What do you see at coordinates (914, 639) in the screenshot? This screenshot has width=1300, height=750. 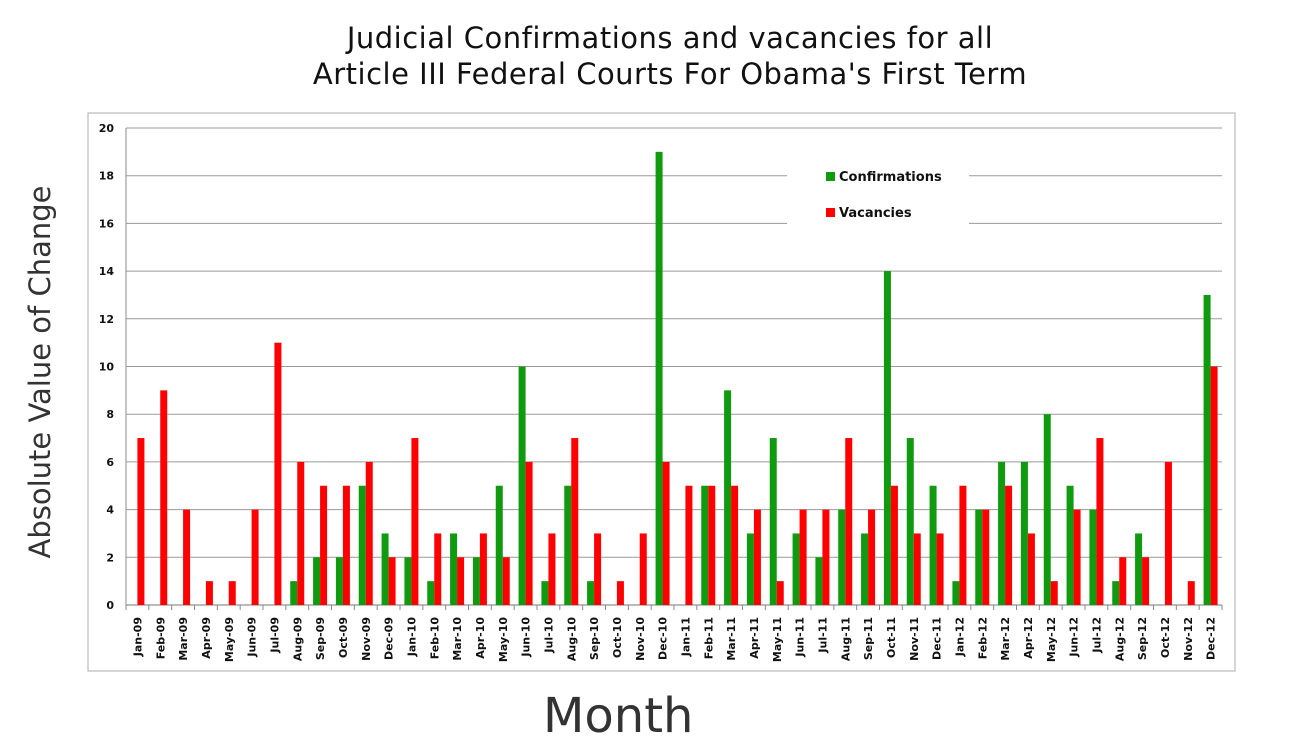 I see `x-tick-label: Nov-11` at bounding box center [914, 639].